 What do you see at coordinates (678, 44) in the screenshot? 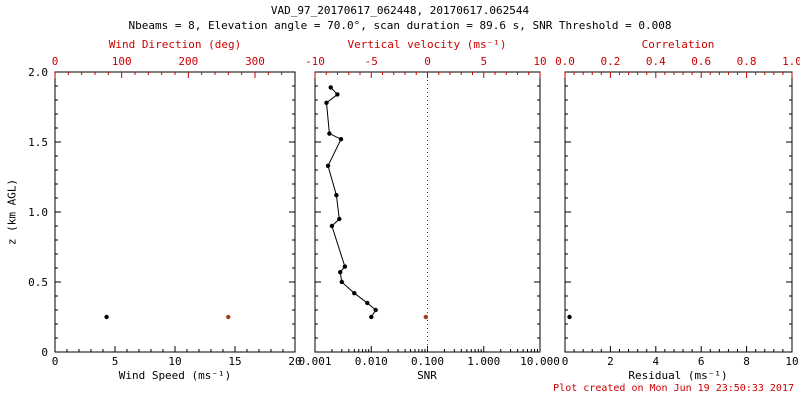
I see `correlation-axis-label: Correlation` at bounding box center [678, 44].